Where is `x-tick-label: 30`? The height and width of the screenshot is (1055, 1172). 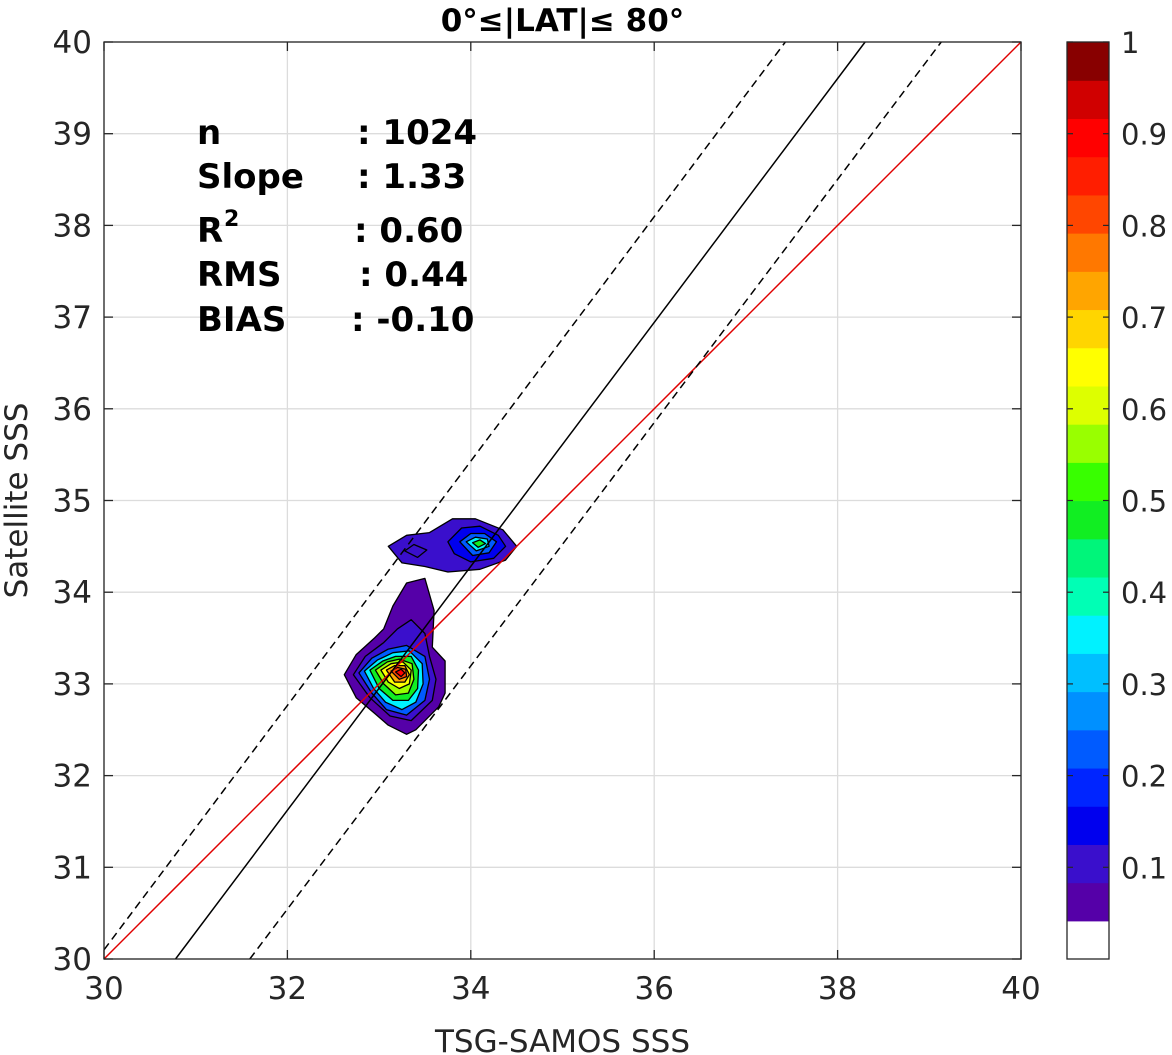 x-tick-label: 30 is located at coordinates (103, 989).